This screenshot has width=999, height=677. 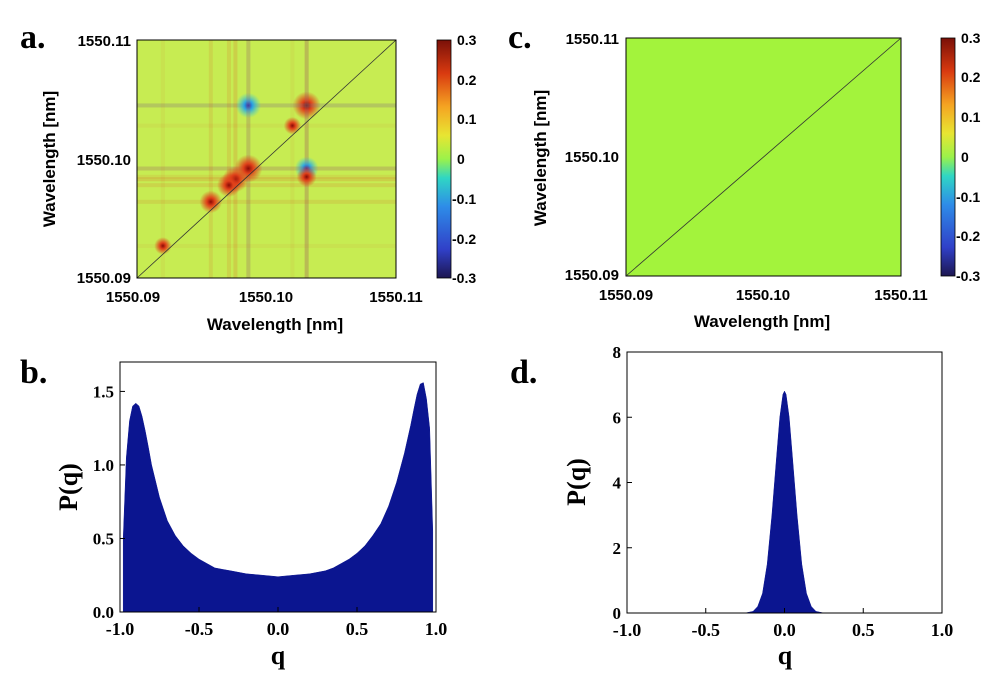 What do you see at coordinates (49, 159) in the screenshot?
I see `a-ylabel: Wavelength [nm]` at bounding box center [49, 159].